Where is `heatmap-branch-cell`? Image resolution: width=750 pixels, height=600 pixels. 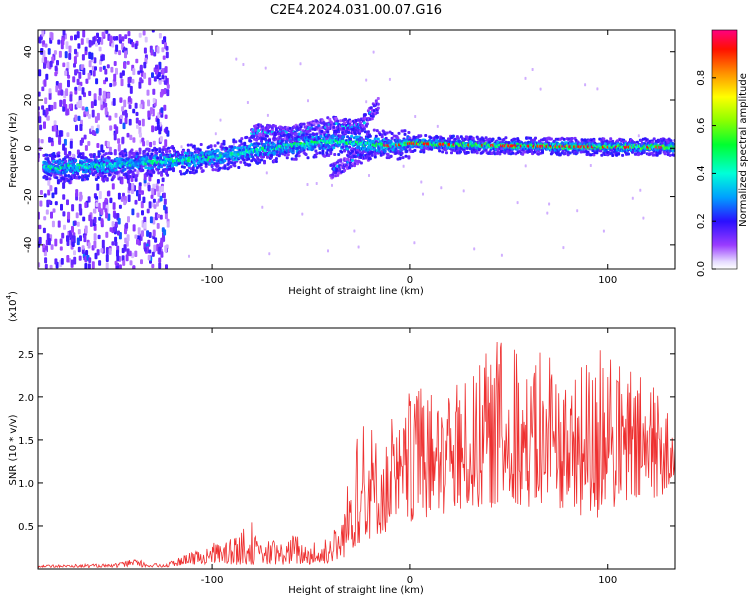 heatmap-branch-cell is located at coordinates (319, 126).